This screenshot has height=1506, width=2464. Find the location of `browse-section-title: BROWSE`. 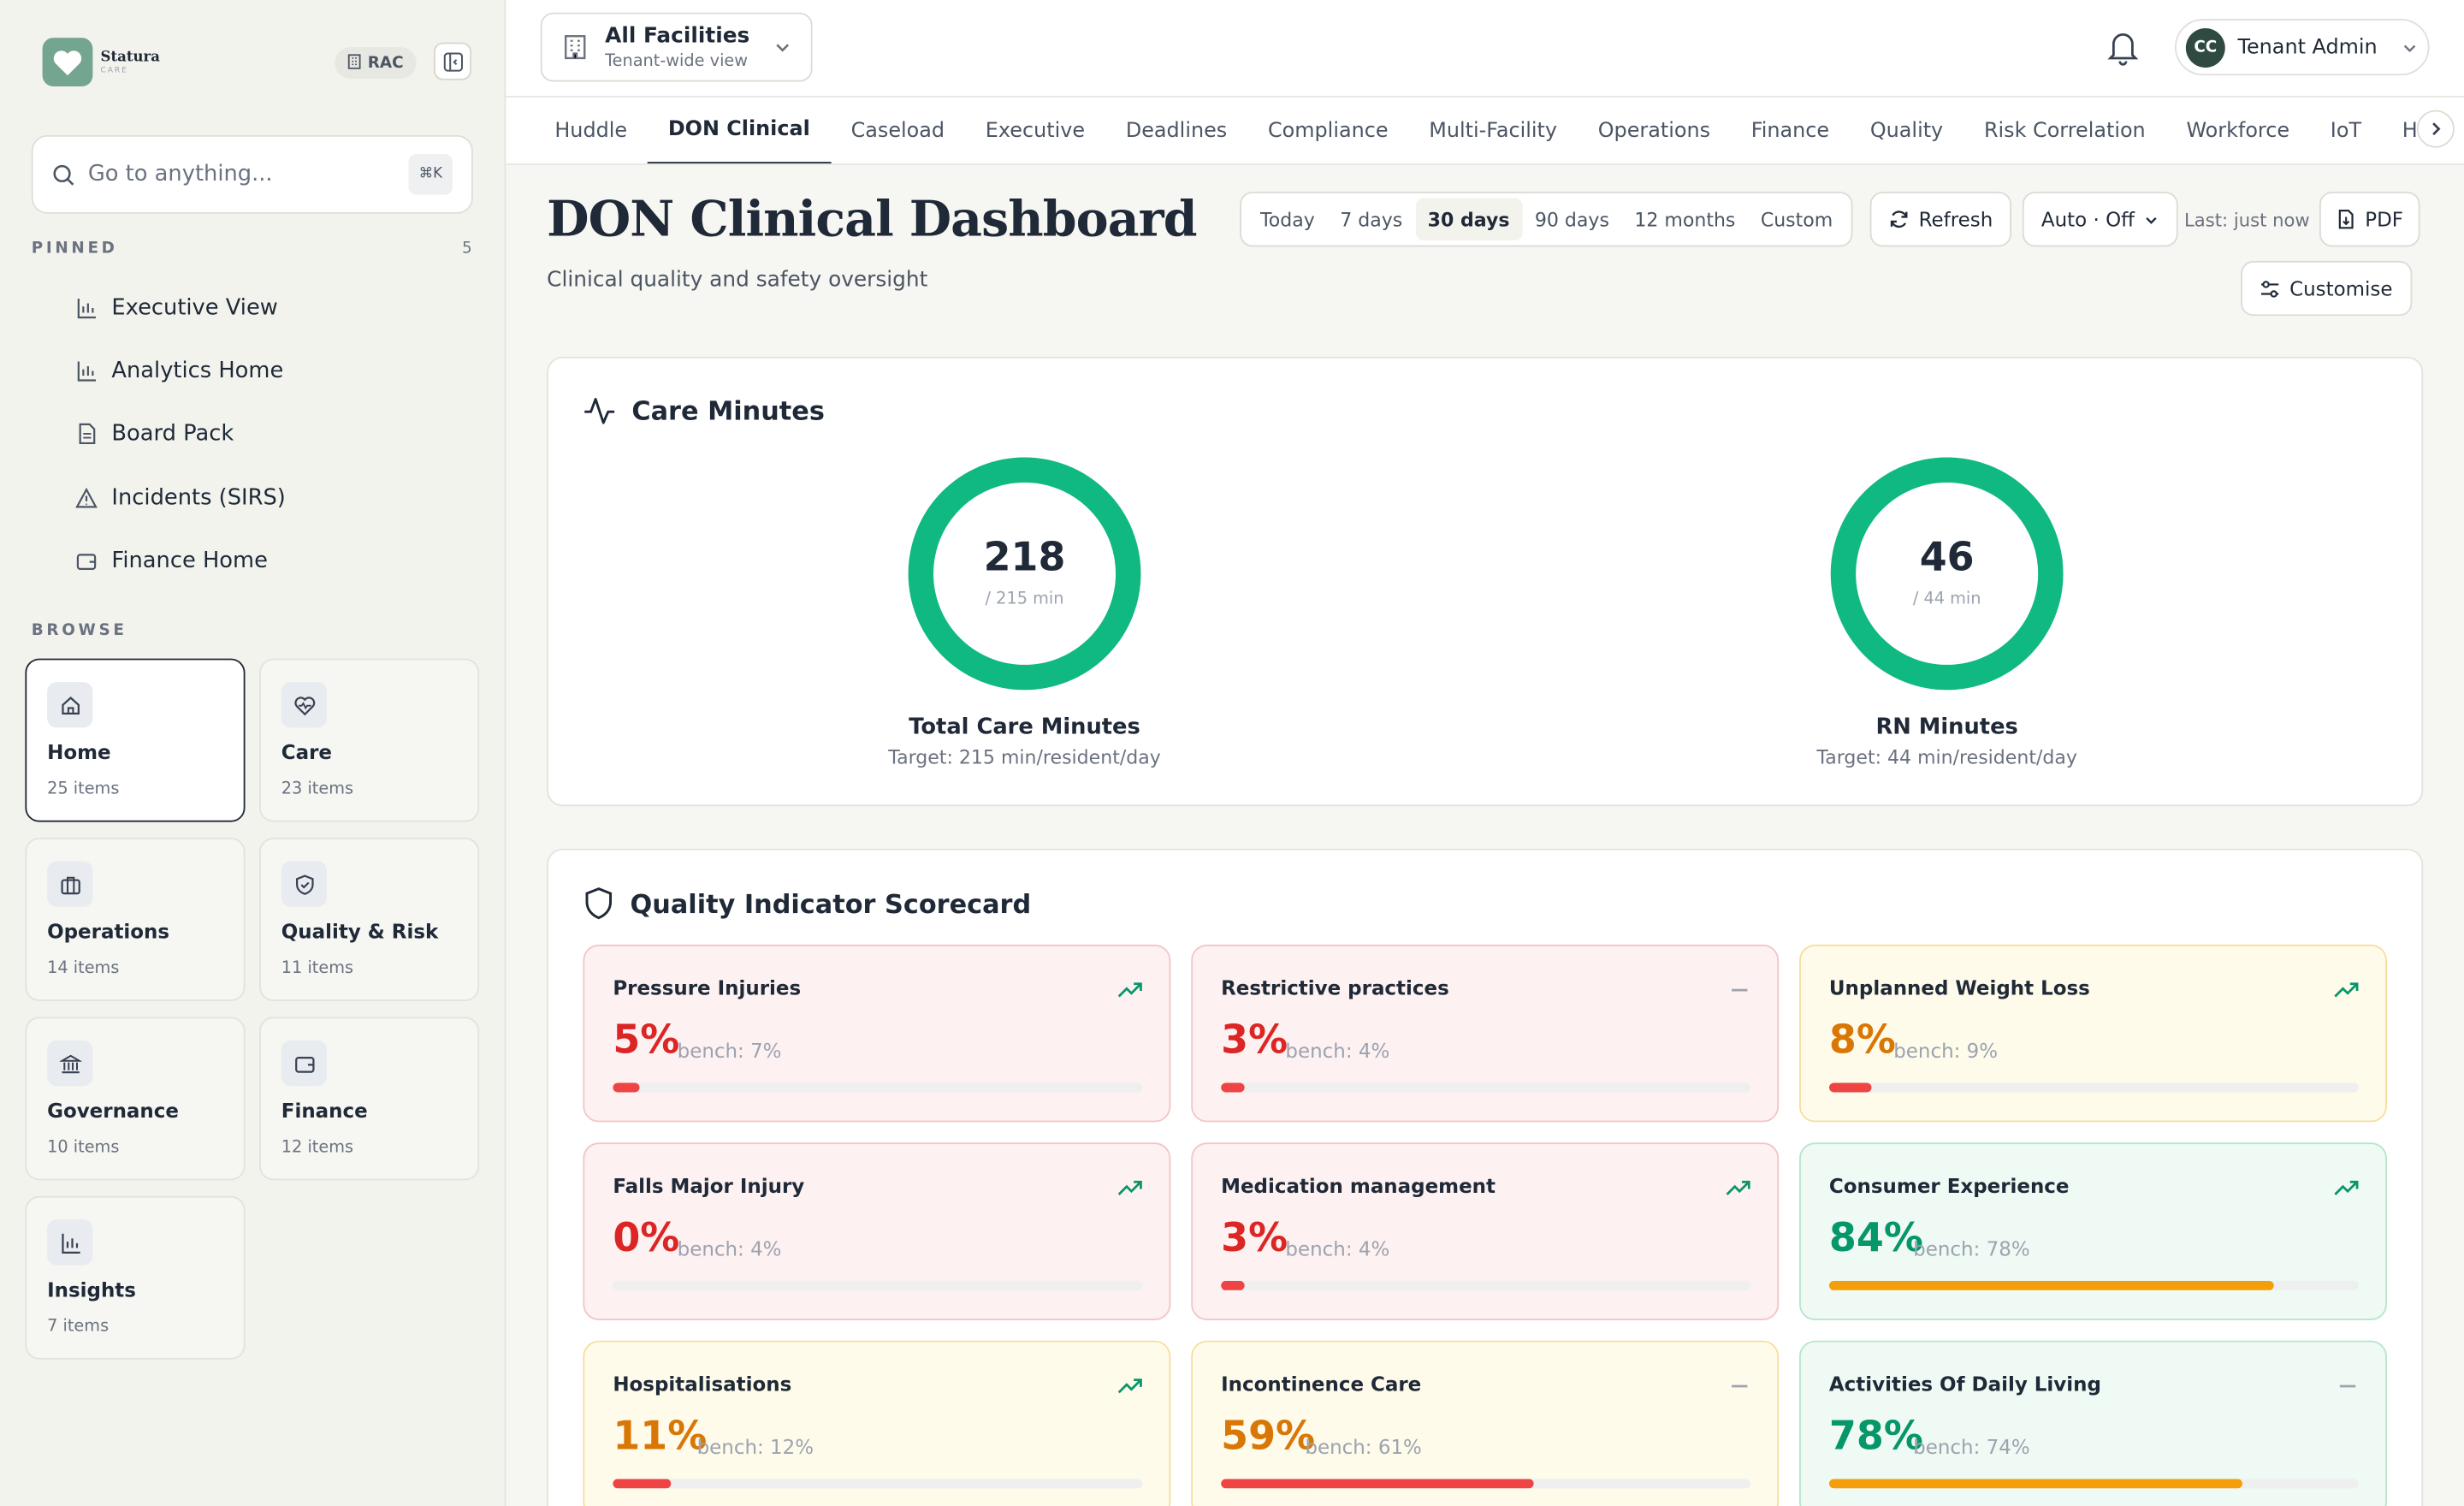

browse-section-title: BROWSE is located at coordinates (79, 631).